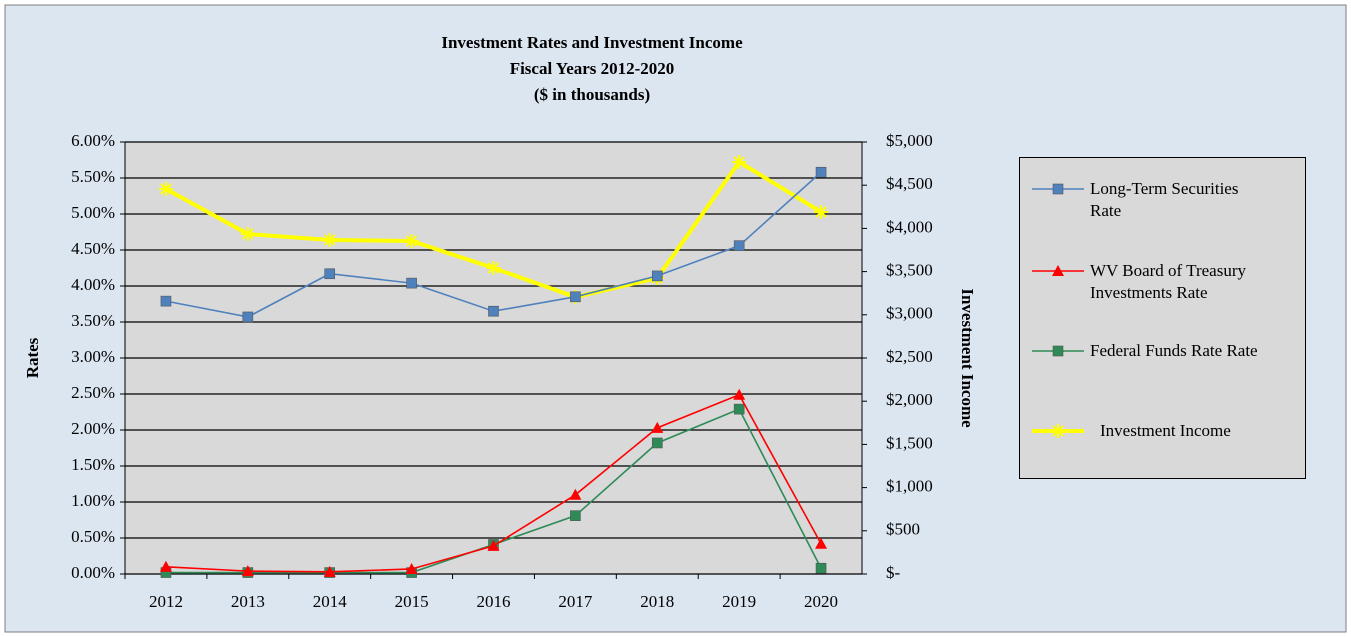 Image resolution: width=1351 pixels, height=637 pixels. I want to click on legend-label: Long-Term Securities Rate, so click(1164, 199).